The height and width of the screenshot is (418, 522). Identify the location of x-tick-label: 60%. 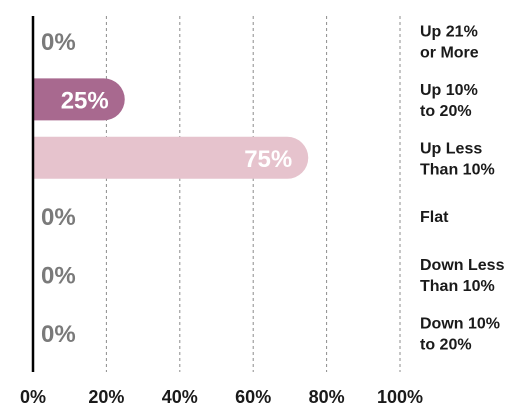
(253, 397).